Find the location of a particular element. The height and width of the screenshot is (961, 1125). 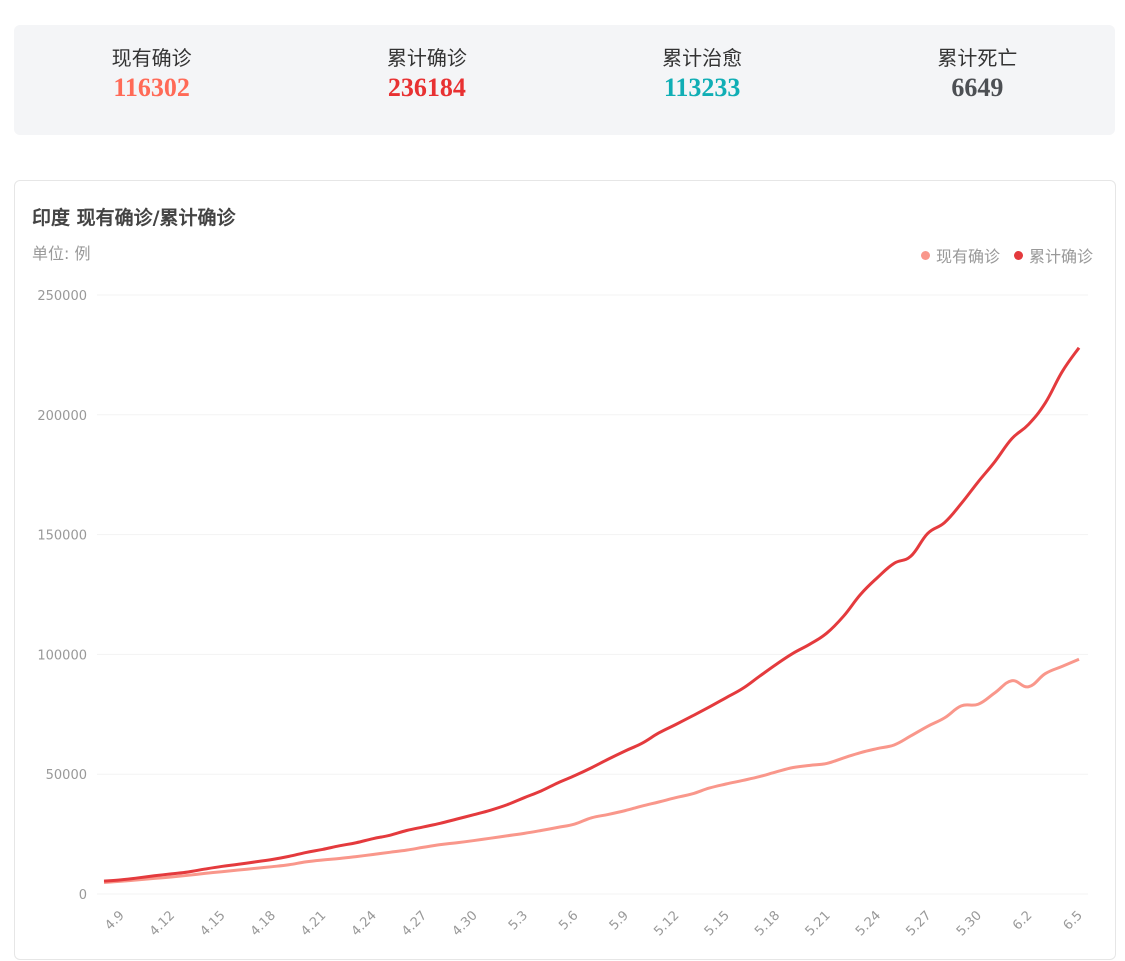

x-tick-label: 4.27 is located at coordinates (414, 923).